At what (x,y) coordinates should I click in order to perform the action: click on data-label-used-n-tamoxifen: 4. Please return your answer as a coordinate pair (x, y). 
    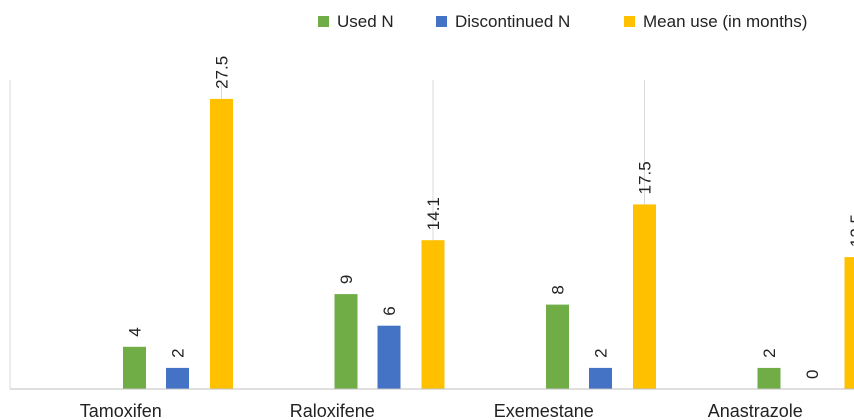
    Looking at the image, I should click on (135, 331).